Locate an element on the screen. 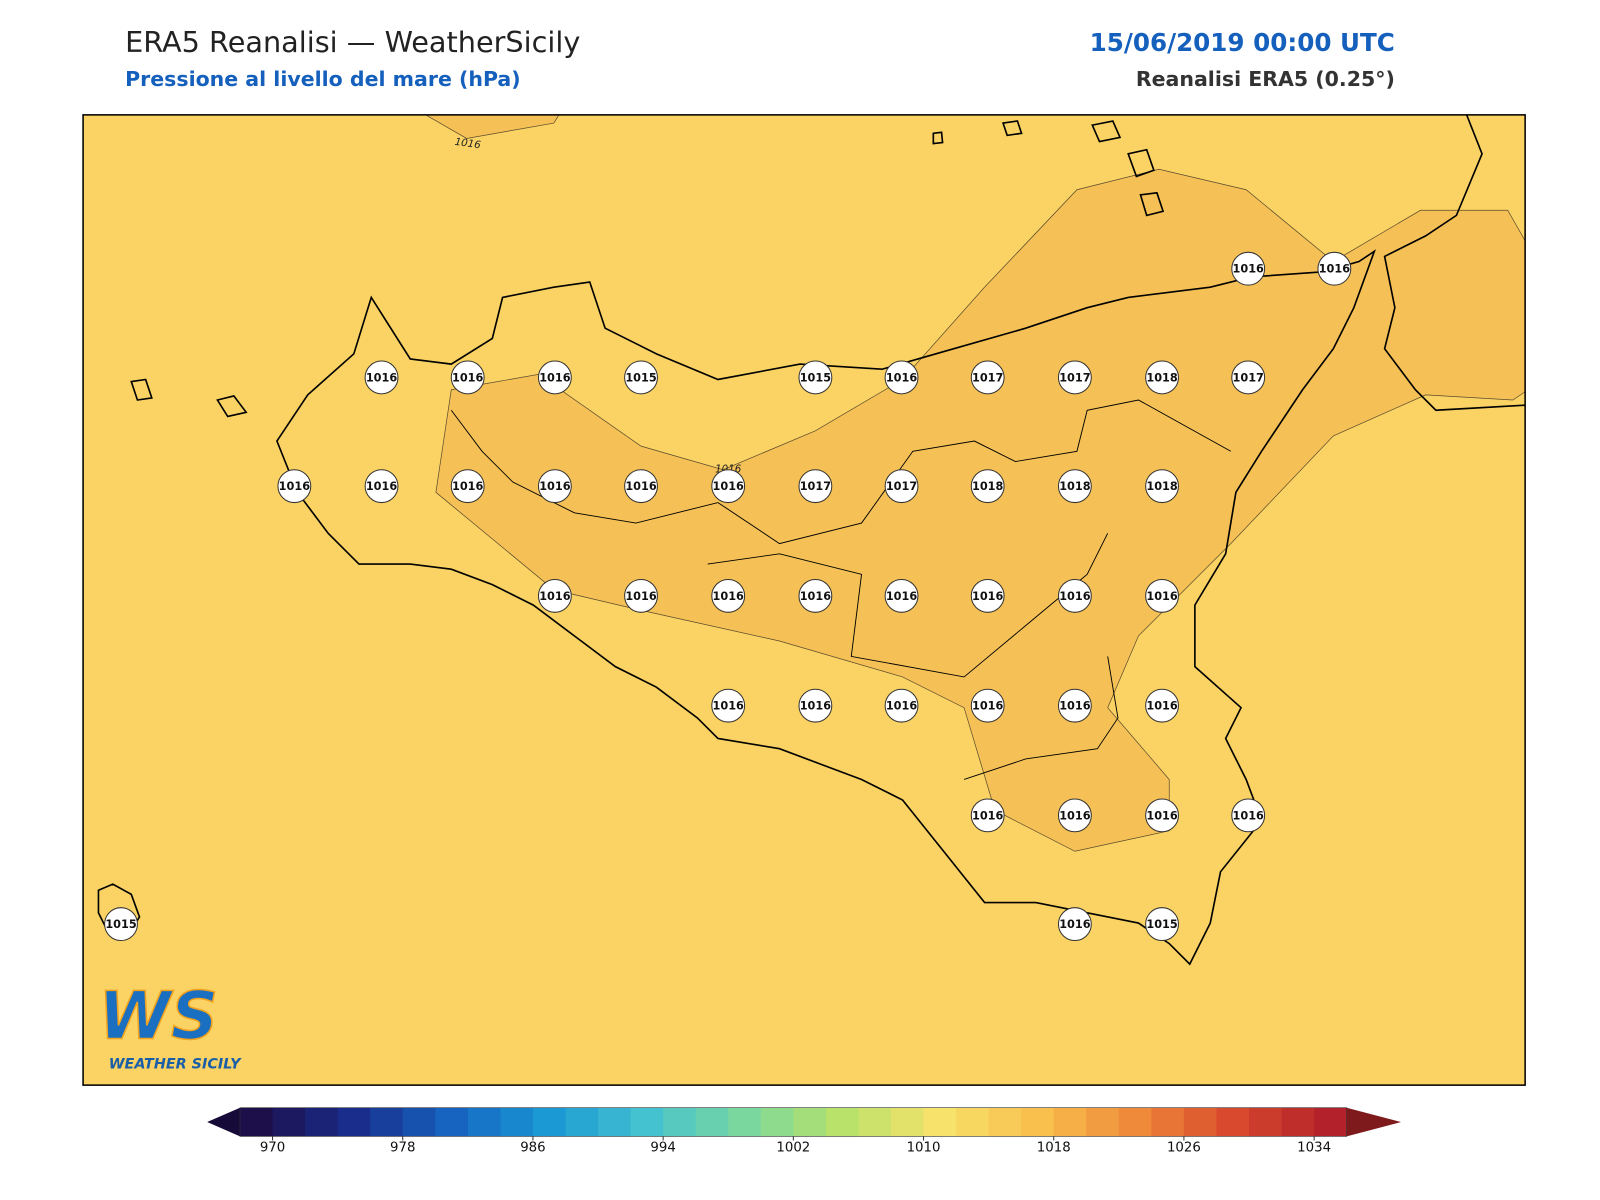 This screenshot has width=1600, height=1200. colorbar-tick-label: 994 is located at coordinates (662, 1148).